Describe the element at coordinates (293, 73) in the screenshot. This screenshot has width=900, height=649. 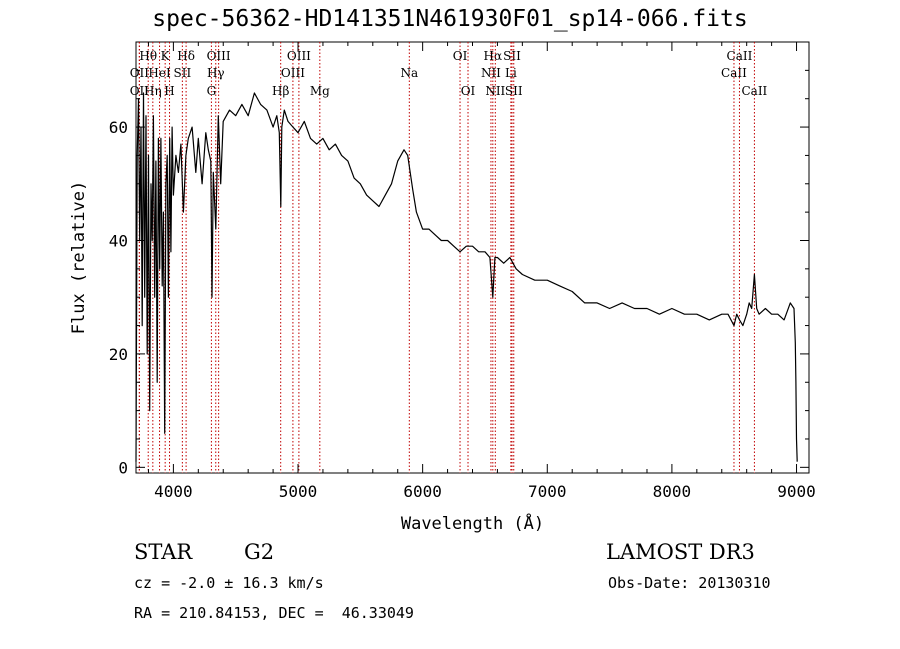
I see `line-label-13: OIII` at that location.